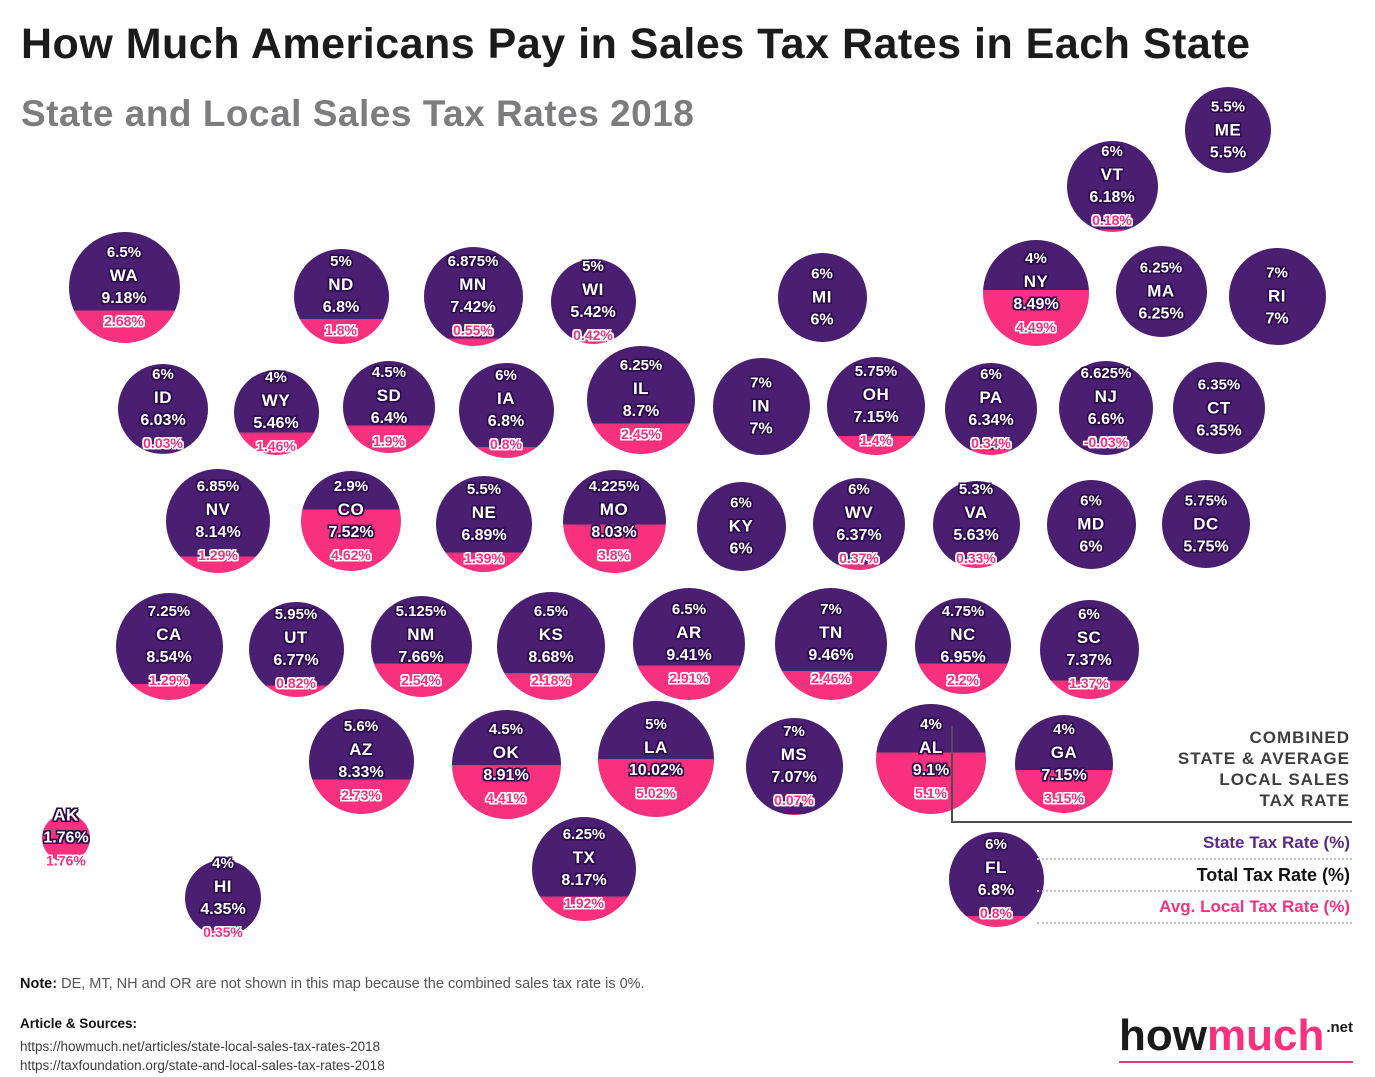 Image resolution: width=1375 pixels, height=1077 pixels. Describe the element at coordinates (389, 395) in the screenshot. I see `state-abbr-label: SD` at that location.